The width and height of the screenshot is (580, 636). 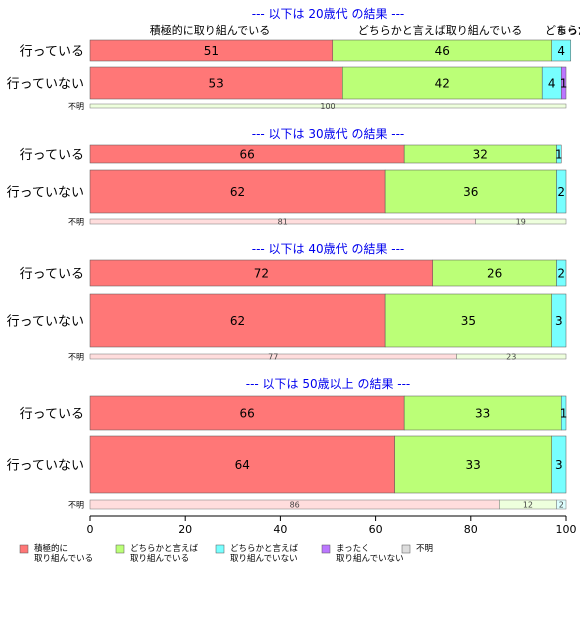 I want to click on legend-label: 不明, so click(x=424, y=549).